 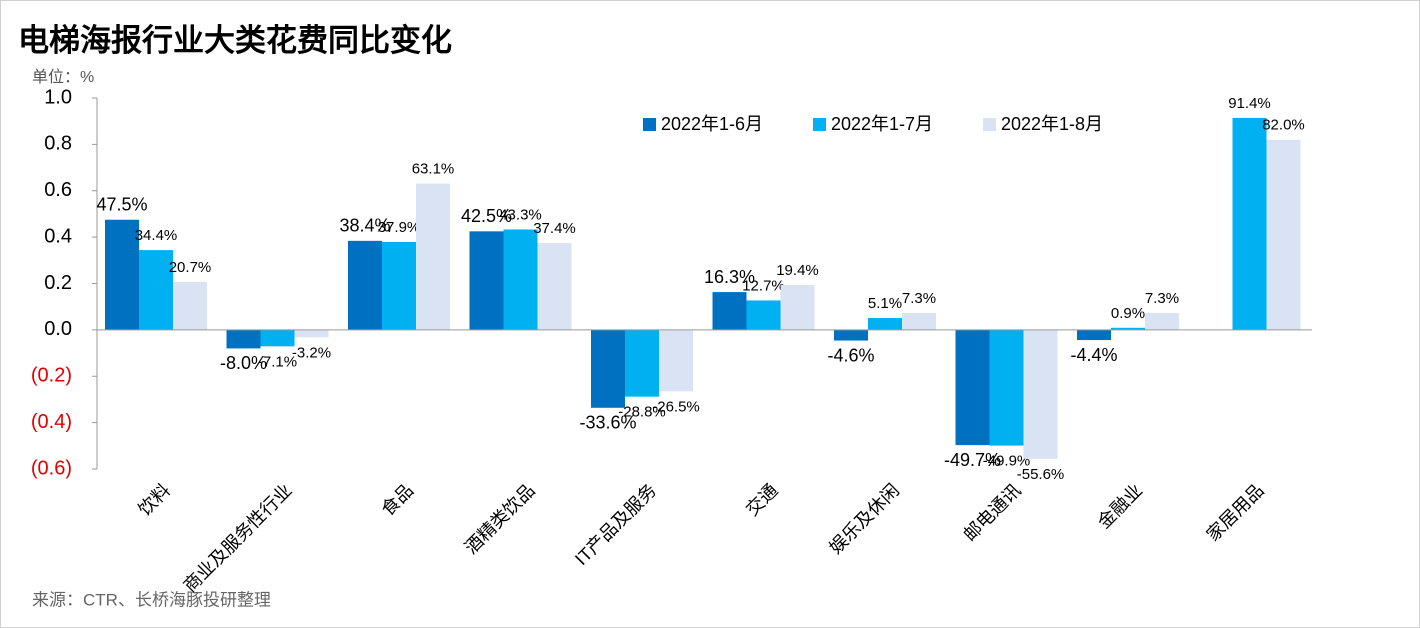 What do you see at coordinates (58, 329) in the screenshot?
I see `y-tick-label: 0.0` at bounding box center [58, 329].